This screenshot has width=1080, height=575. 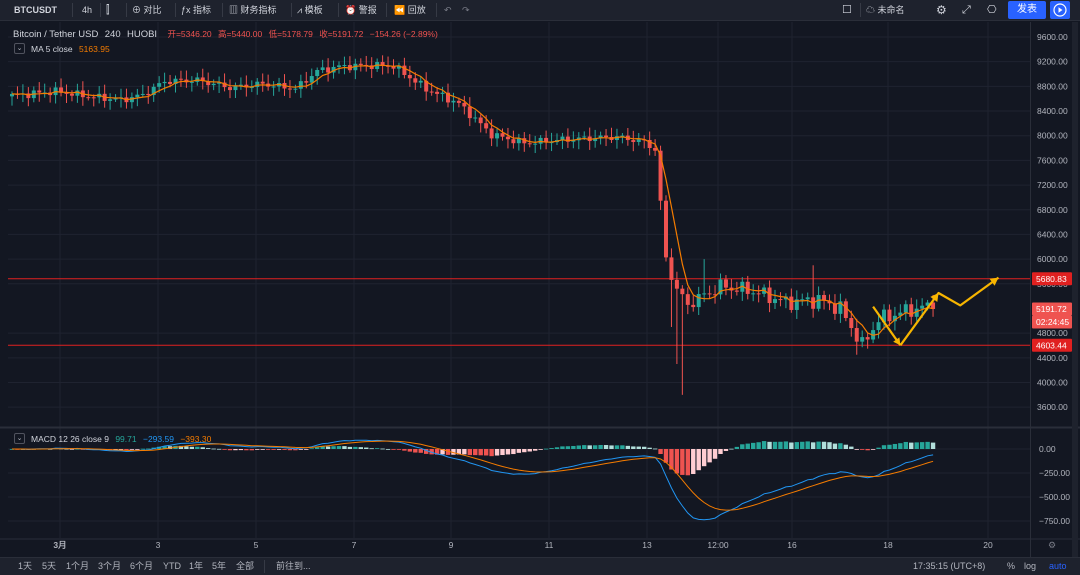 What do you see at coordinates (19, 48) in the screenshot?
I see `collapse-chevron-icon: ⌄` at bounding box center [19, 48].